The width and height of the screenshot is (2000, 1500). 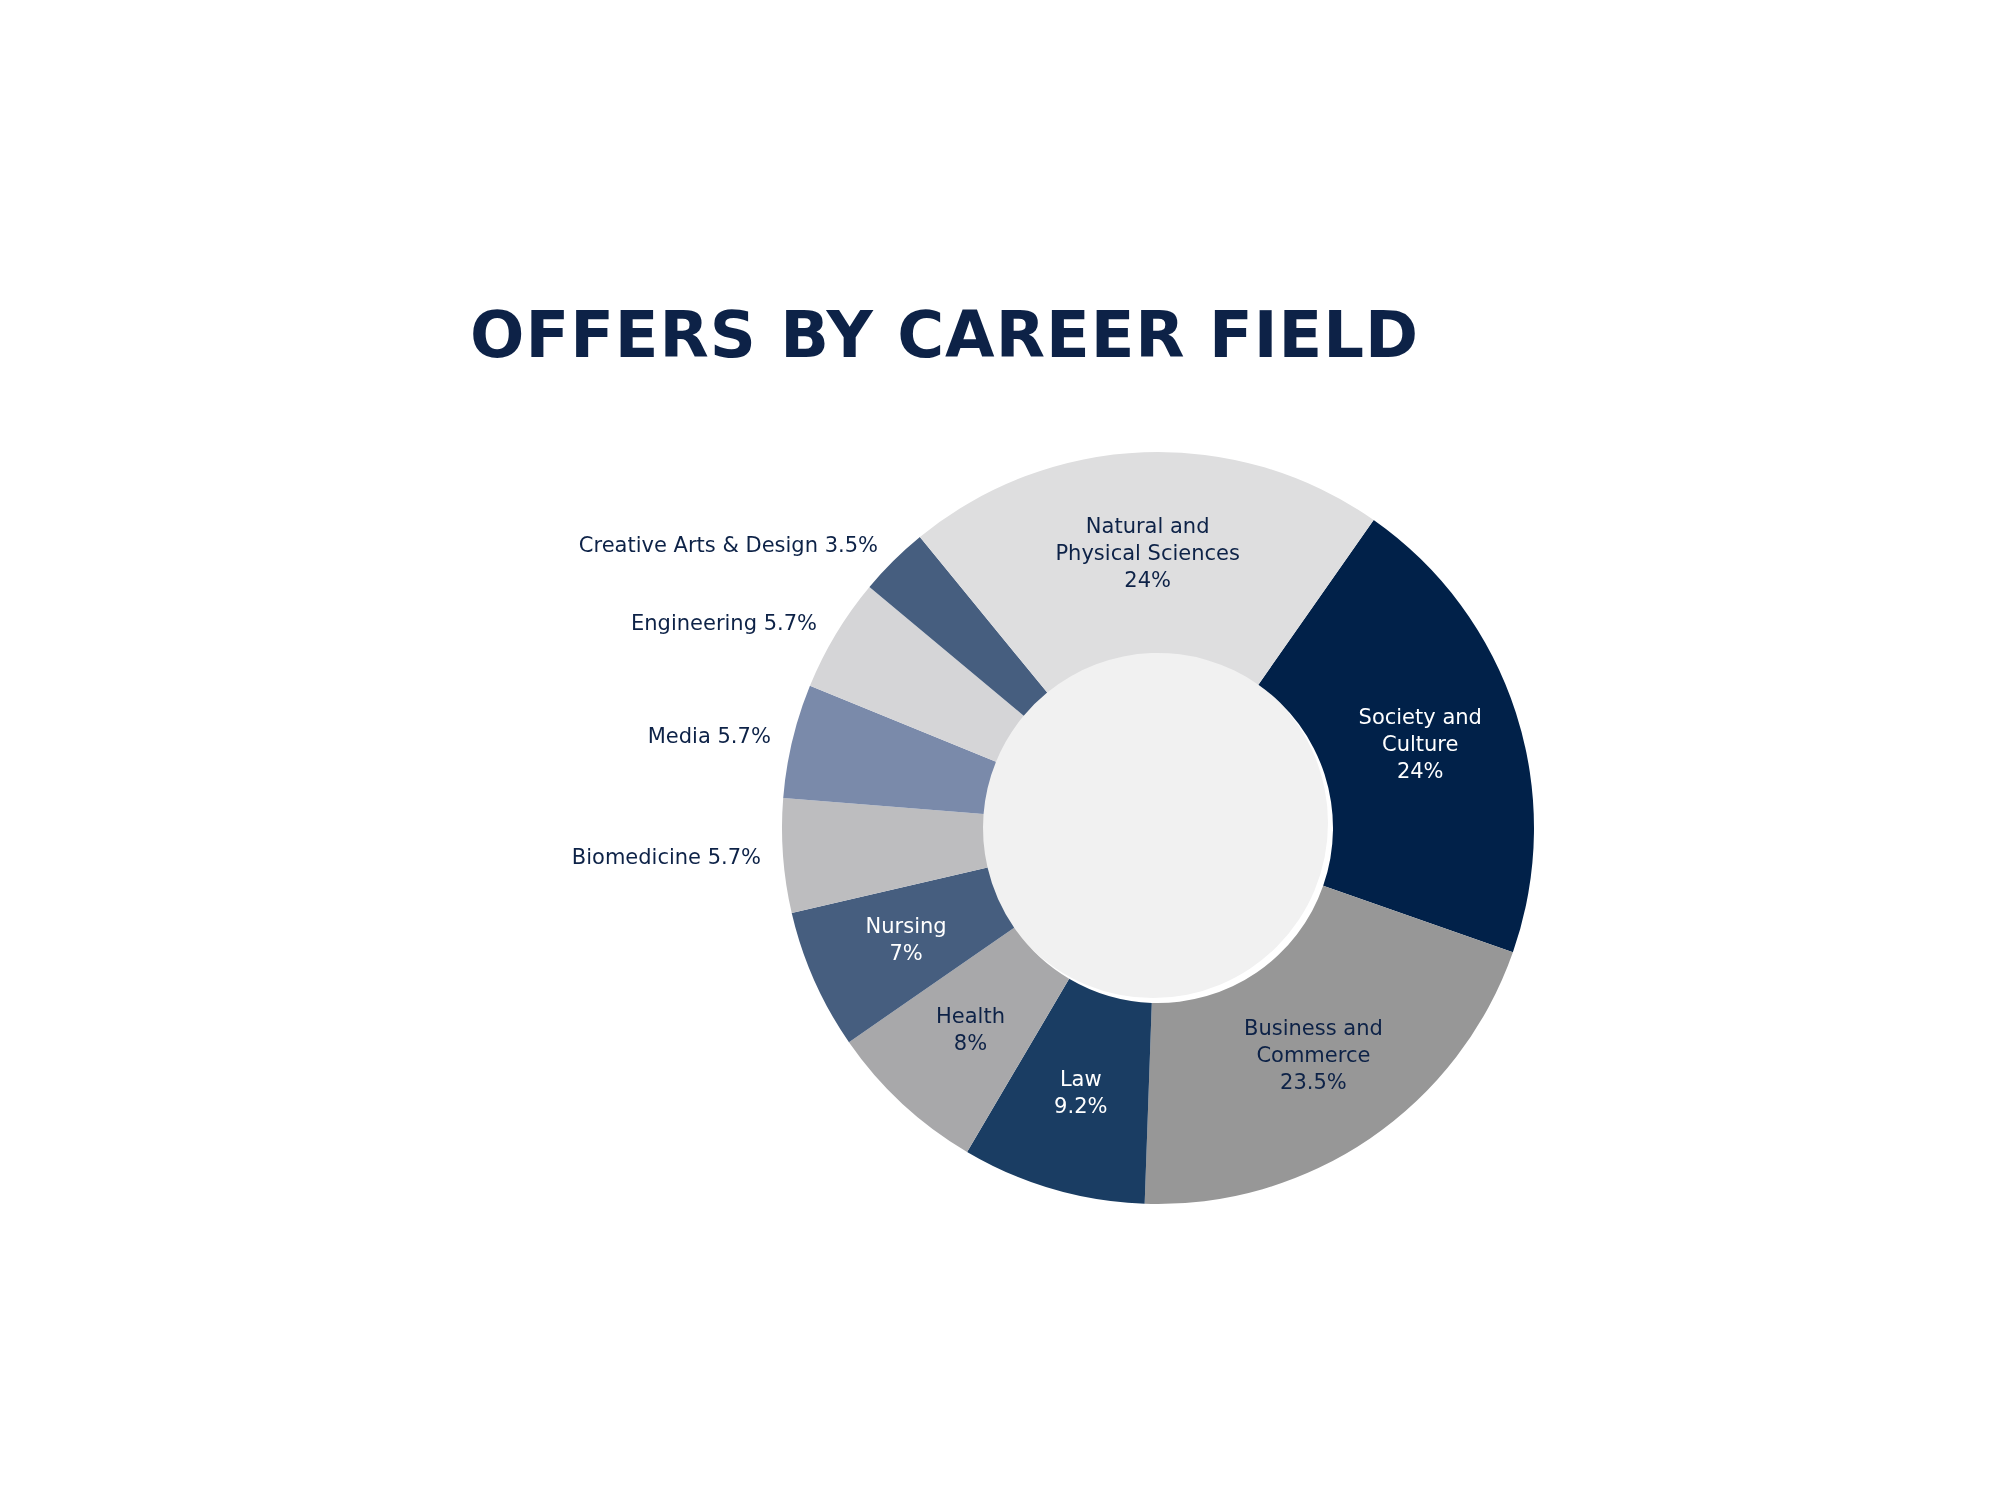 I want to click on slice-label: Society and Culture, so click(x=1420, y=730).